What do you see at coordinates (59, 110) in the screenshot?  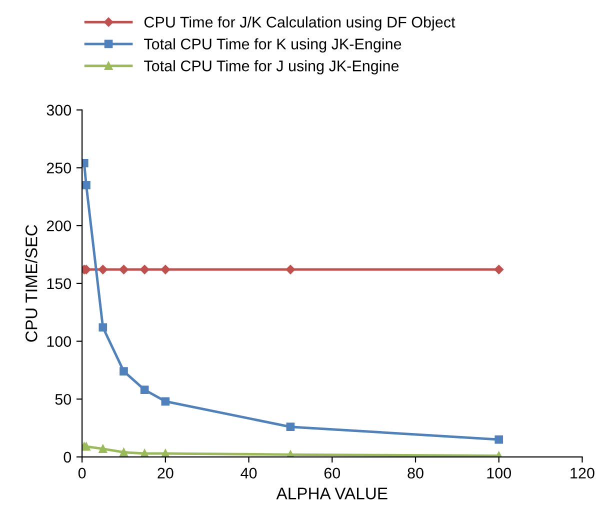 I see `y-tick-label: 300` at bounding box center [59, 110].